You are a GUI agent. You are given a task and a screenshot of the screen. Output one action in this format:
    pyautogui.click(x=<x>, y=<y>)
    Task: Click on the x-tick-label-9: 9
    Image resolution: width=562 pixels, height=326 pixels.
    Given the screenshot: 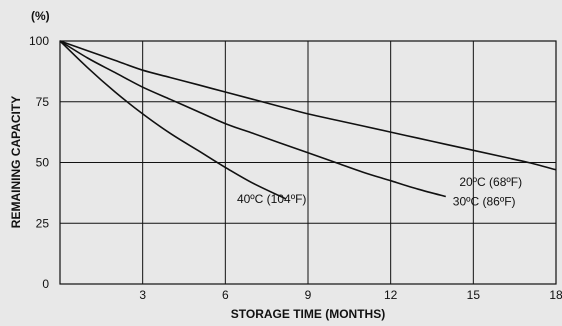 What is the action you would take?
    pyautogui.click(x=308, y=295)
    